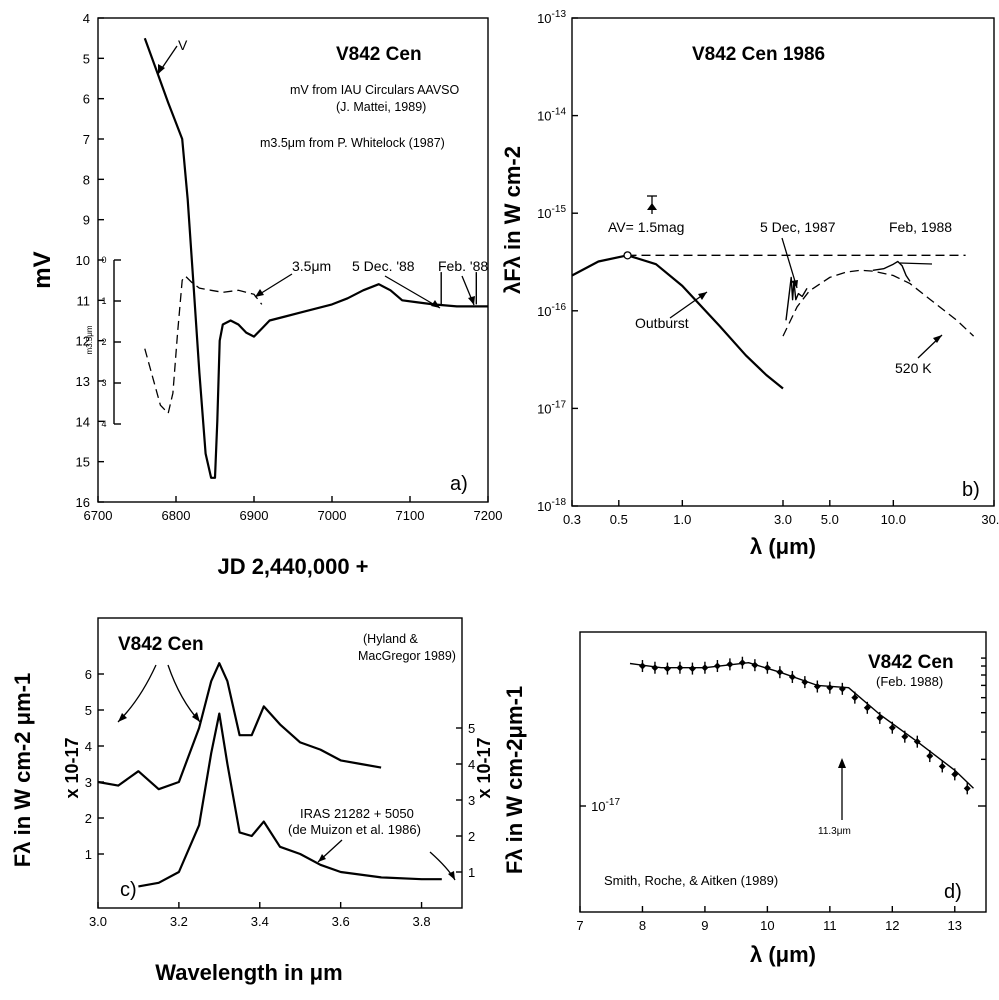 Image resolution: width=999 pixels, height=1000 pixels. Describe the element at coordinates (471, 872) in the screenshot. I see `panel-c-ytick-right-label: 1` at that location.